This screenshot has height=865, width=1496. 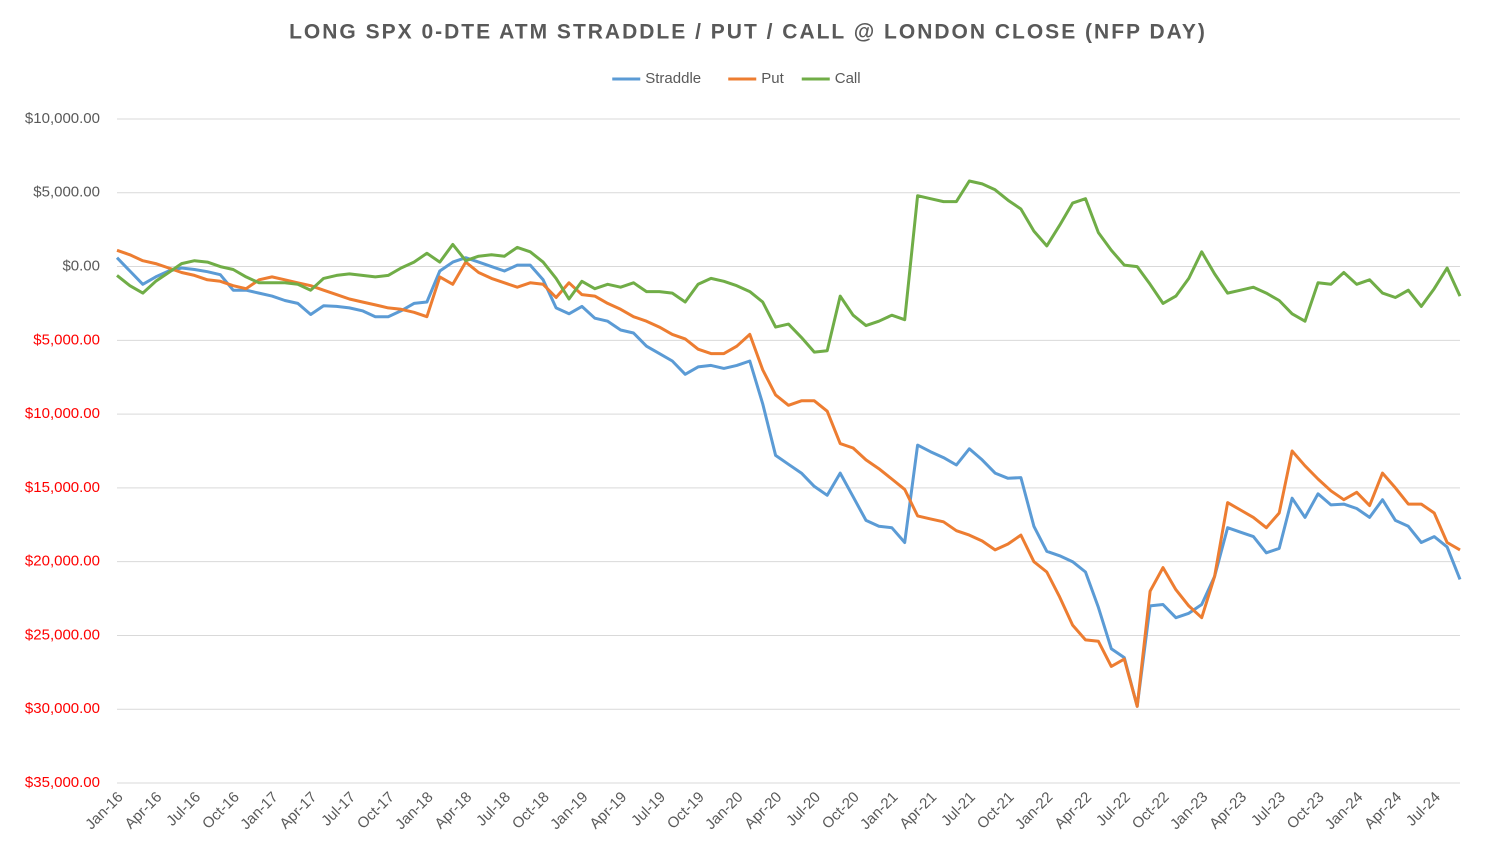 What do you see at coordinates (673, 78) in the screenshot?
I see `legend-label: Straddle` at bounding box center [673, 78].